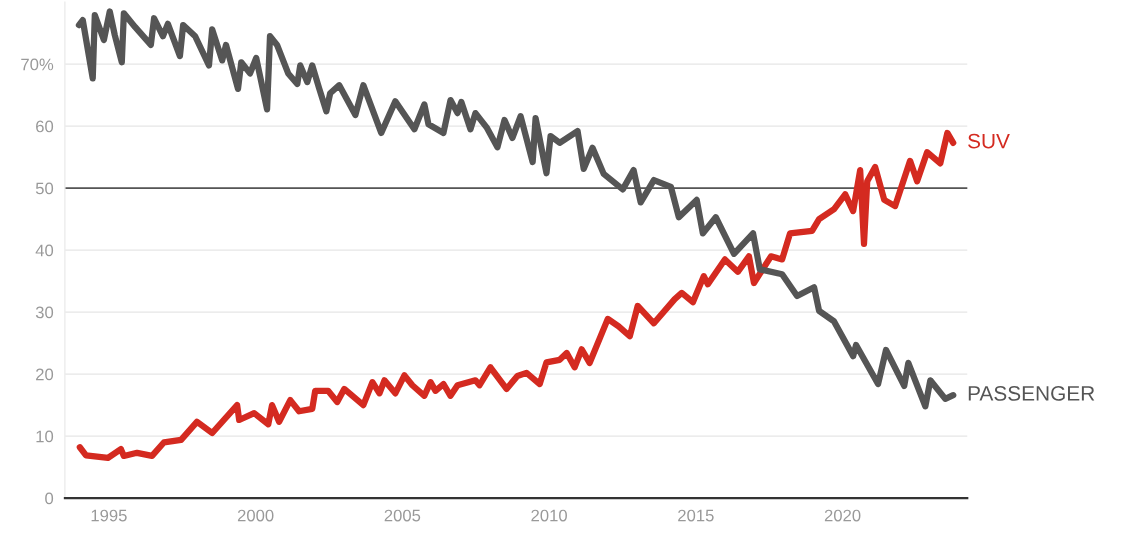  Describe the element at coordinates (49, 498) in the screenshot. I see `y-tick-label: 0` at that location.